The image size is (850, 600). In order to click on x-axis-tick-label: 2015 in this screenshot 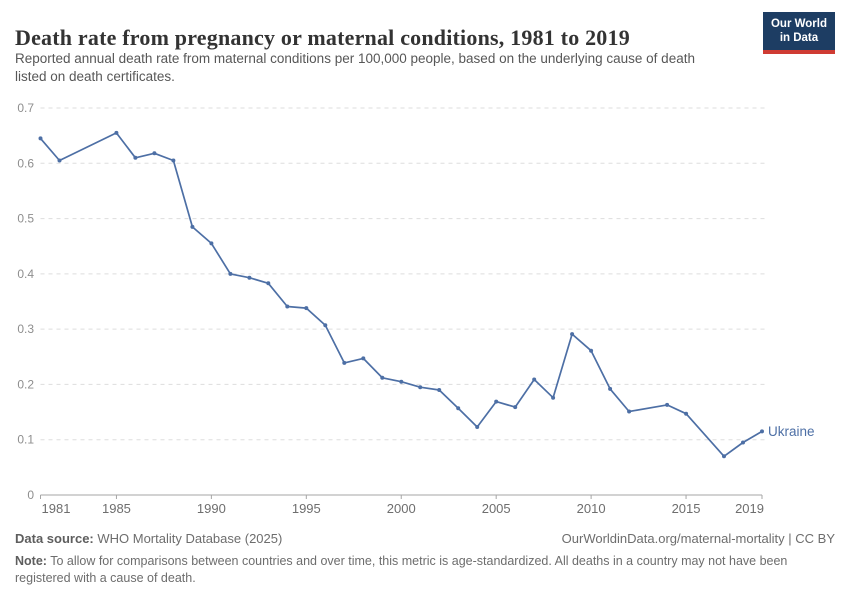, I will do `click(686, 508)`.